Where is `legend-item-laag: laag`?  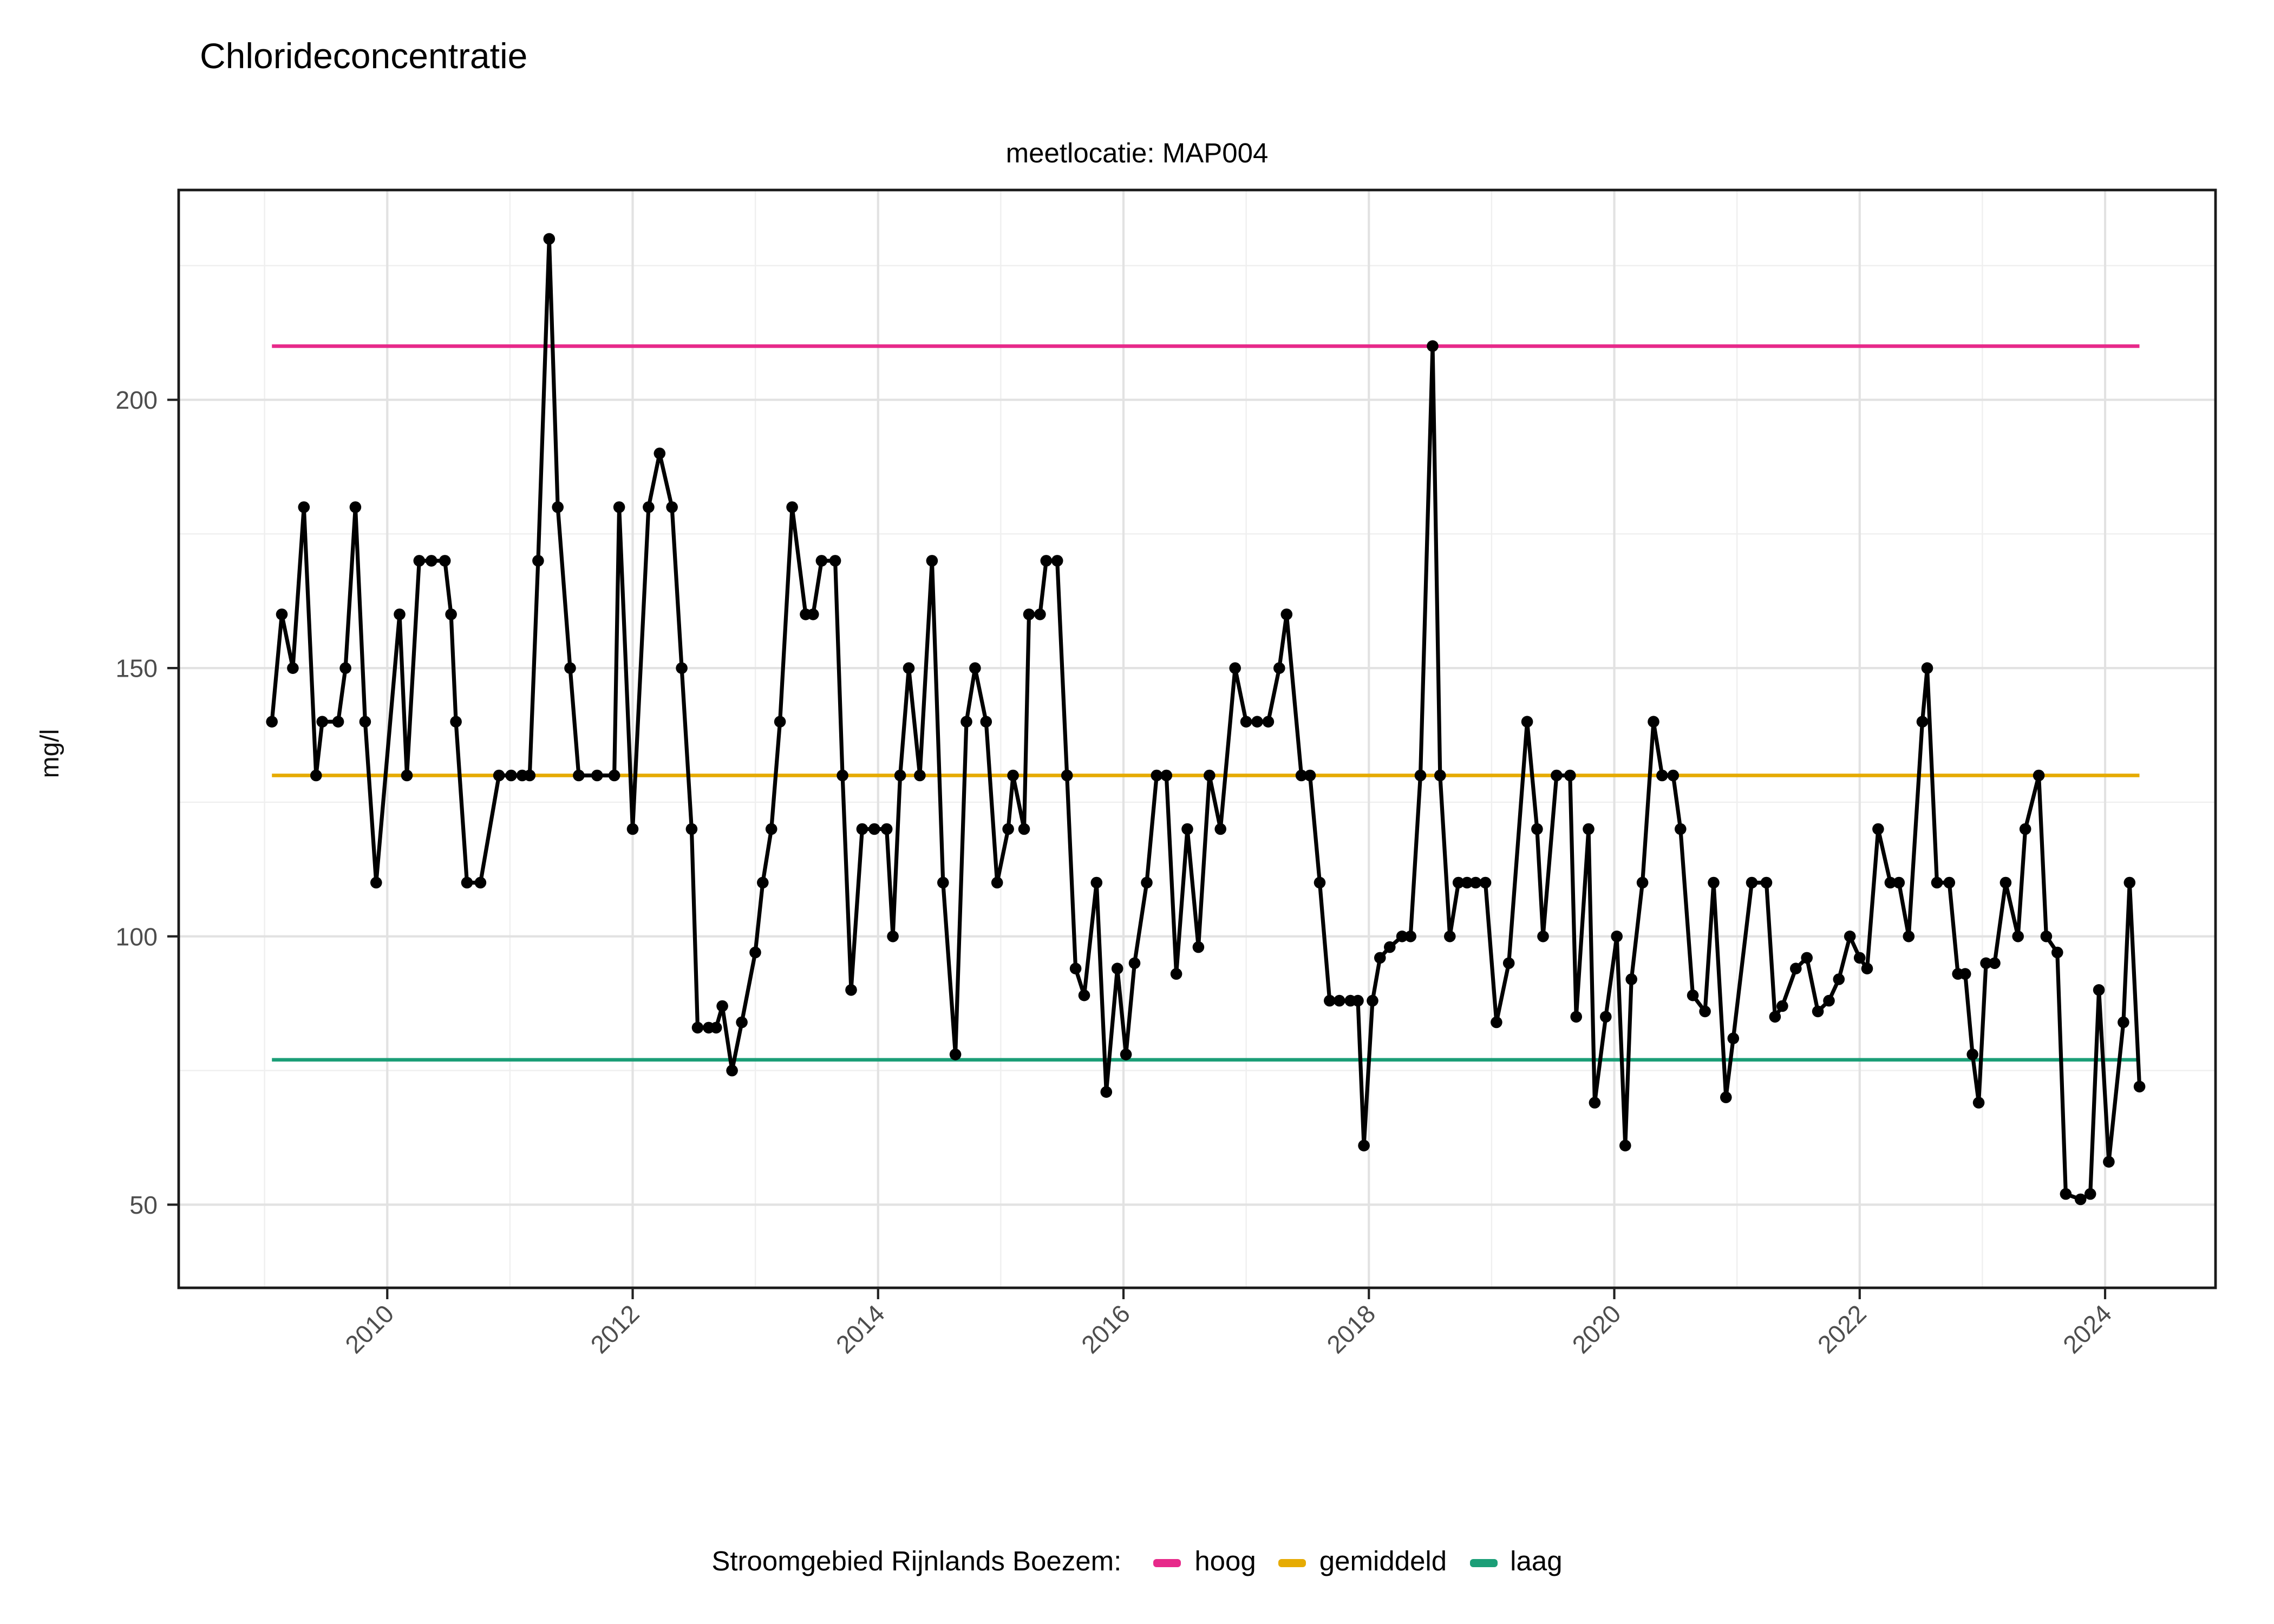 legend-item-laag: laag is located at coordinates (1516, 1562).